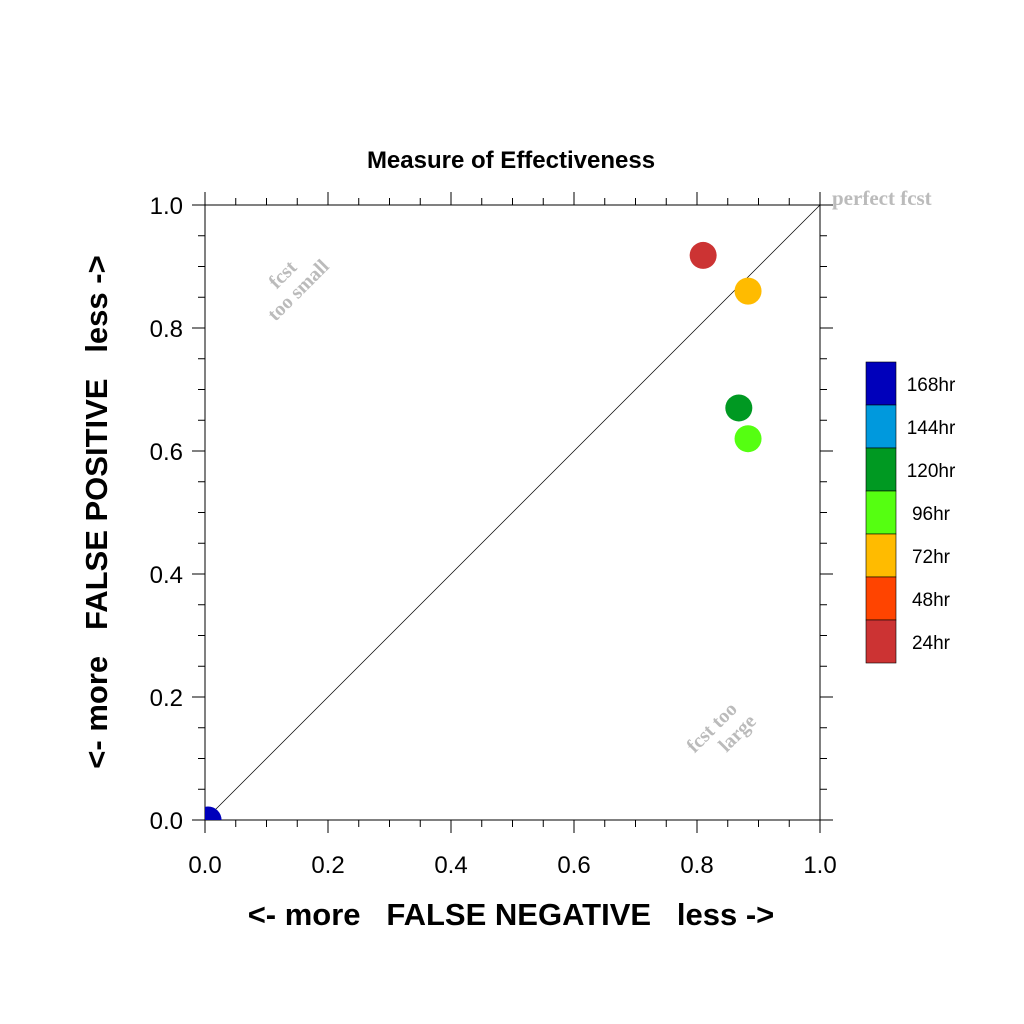 This screenshot has width=1024, height=1024. Describe the element at coordinates (511, 160) in the screenshot. I see `chart-title: Measure of Effectiveness` at that location.